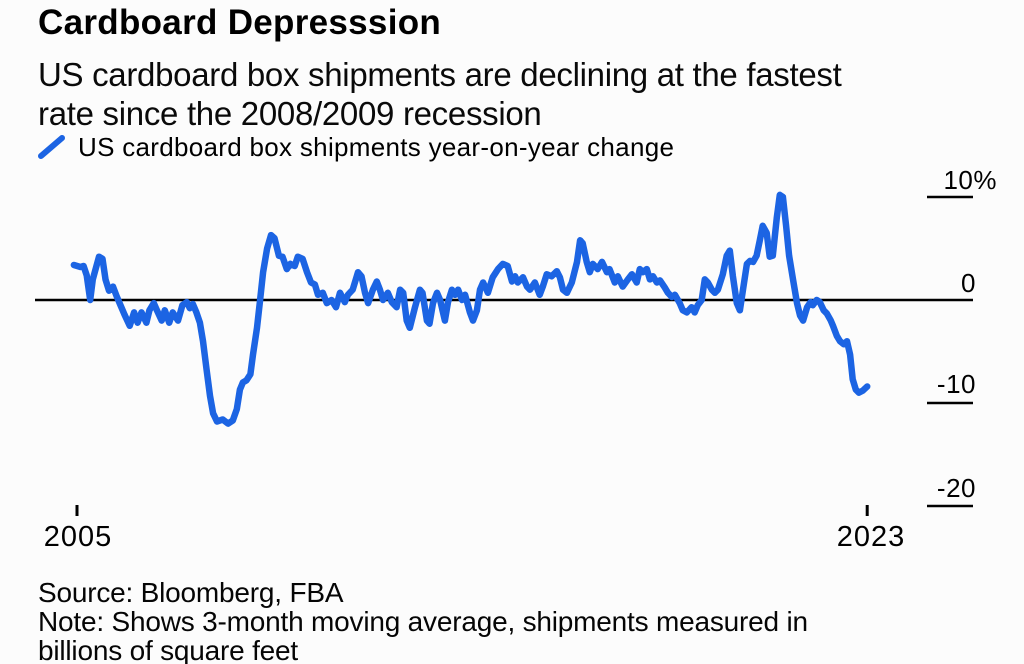 Image resolution: width=1024 pixels, height=664 pixels. Describe the element at coordinates (871, 537) in the screenshot. I see `x-axis-label-2023: 2023` at that location.